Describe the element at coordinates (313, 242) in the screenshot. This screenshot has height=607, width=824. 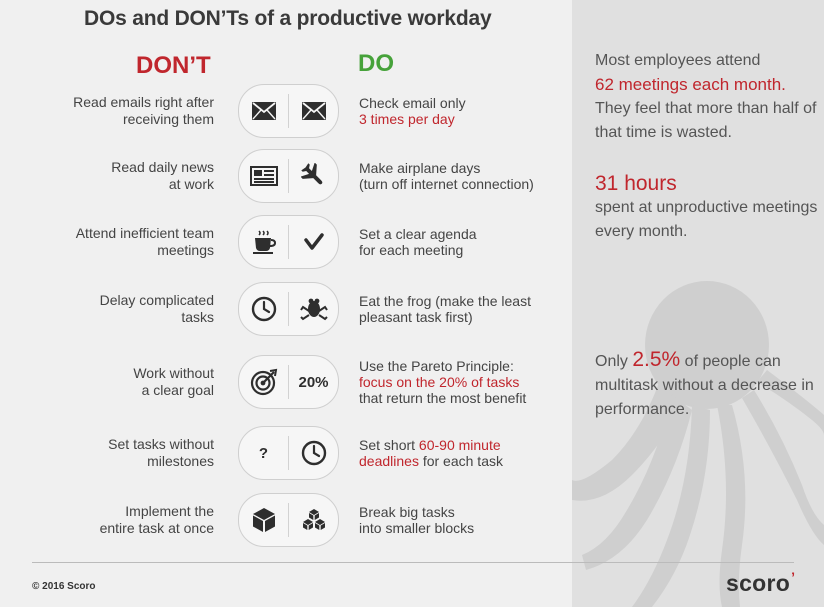
I see `checkmark-icon` at that location.